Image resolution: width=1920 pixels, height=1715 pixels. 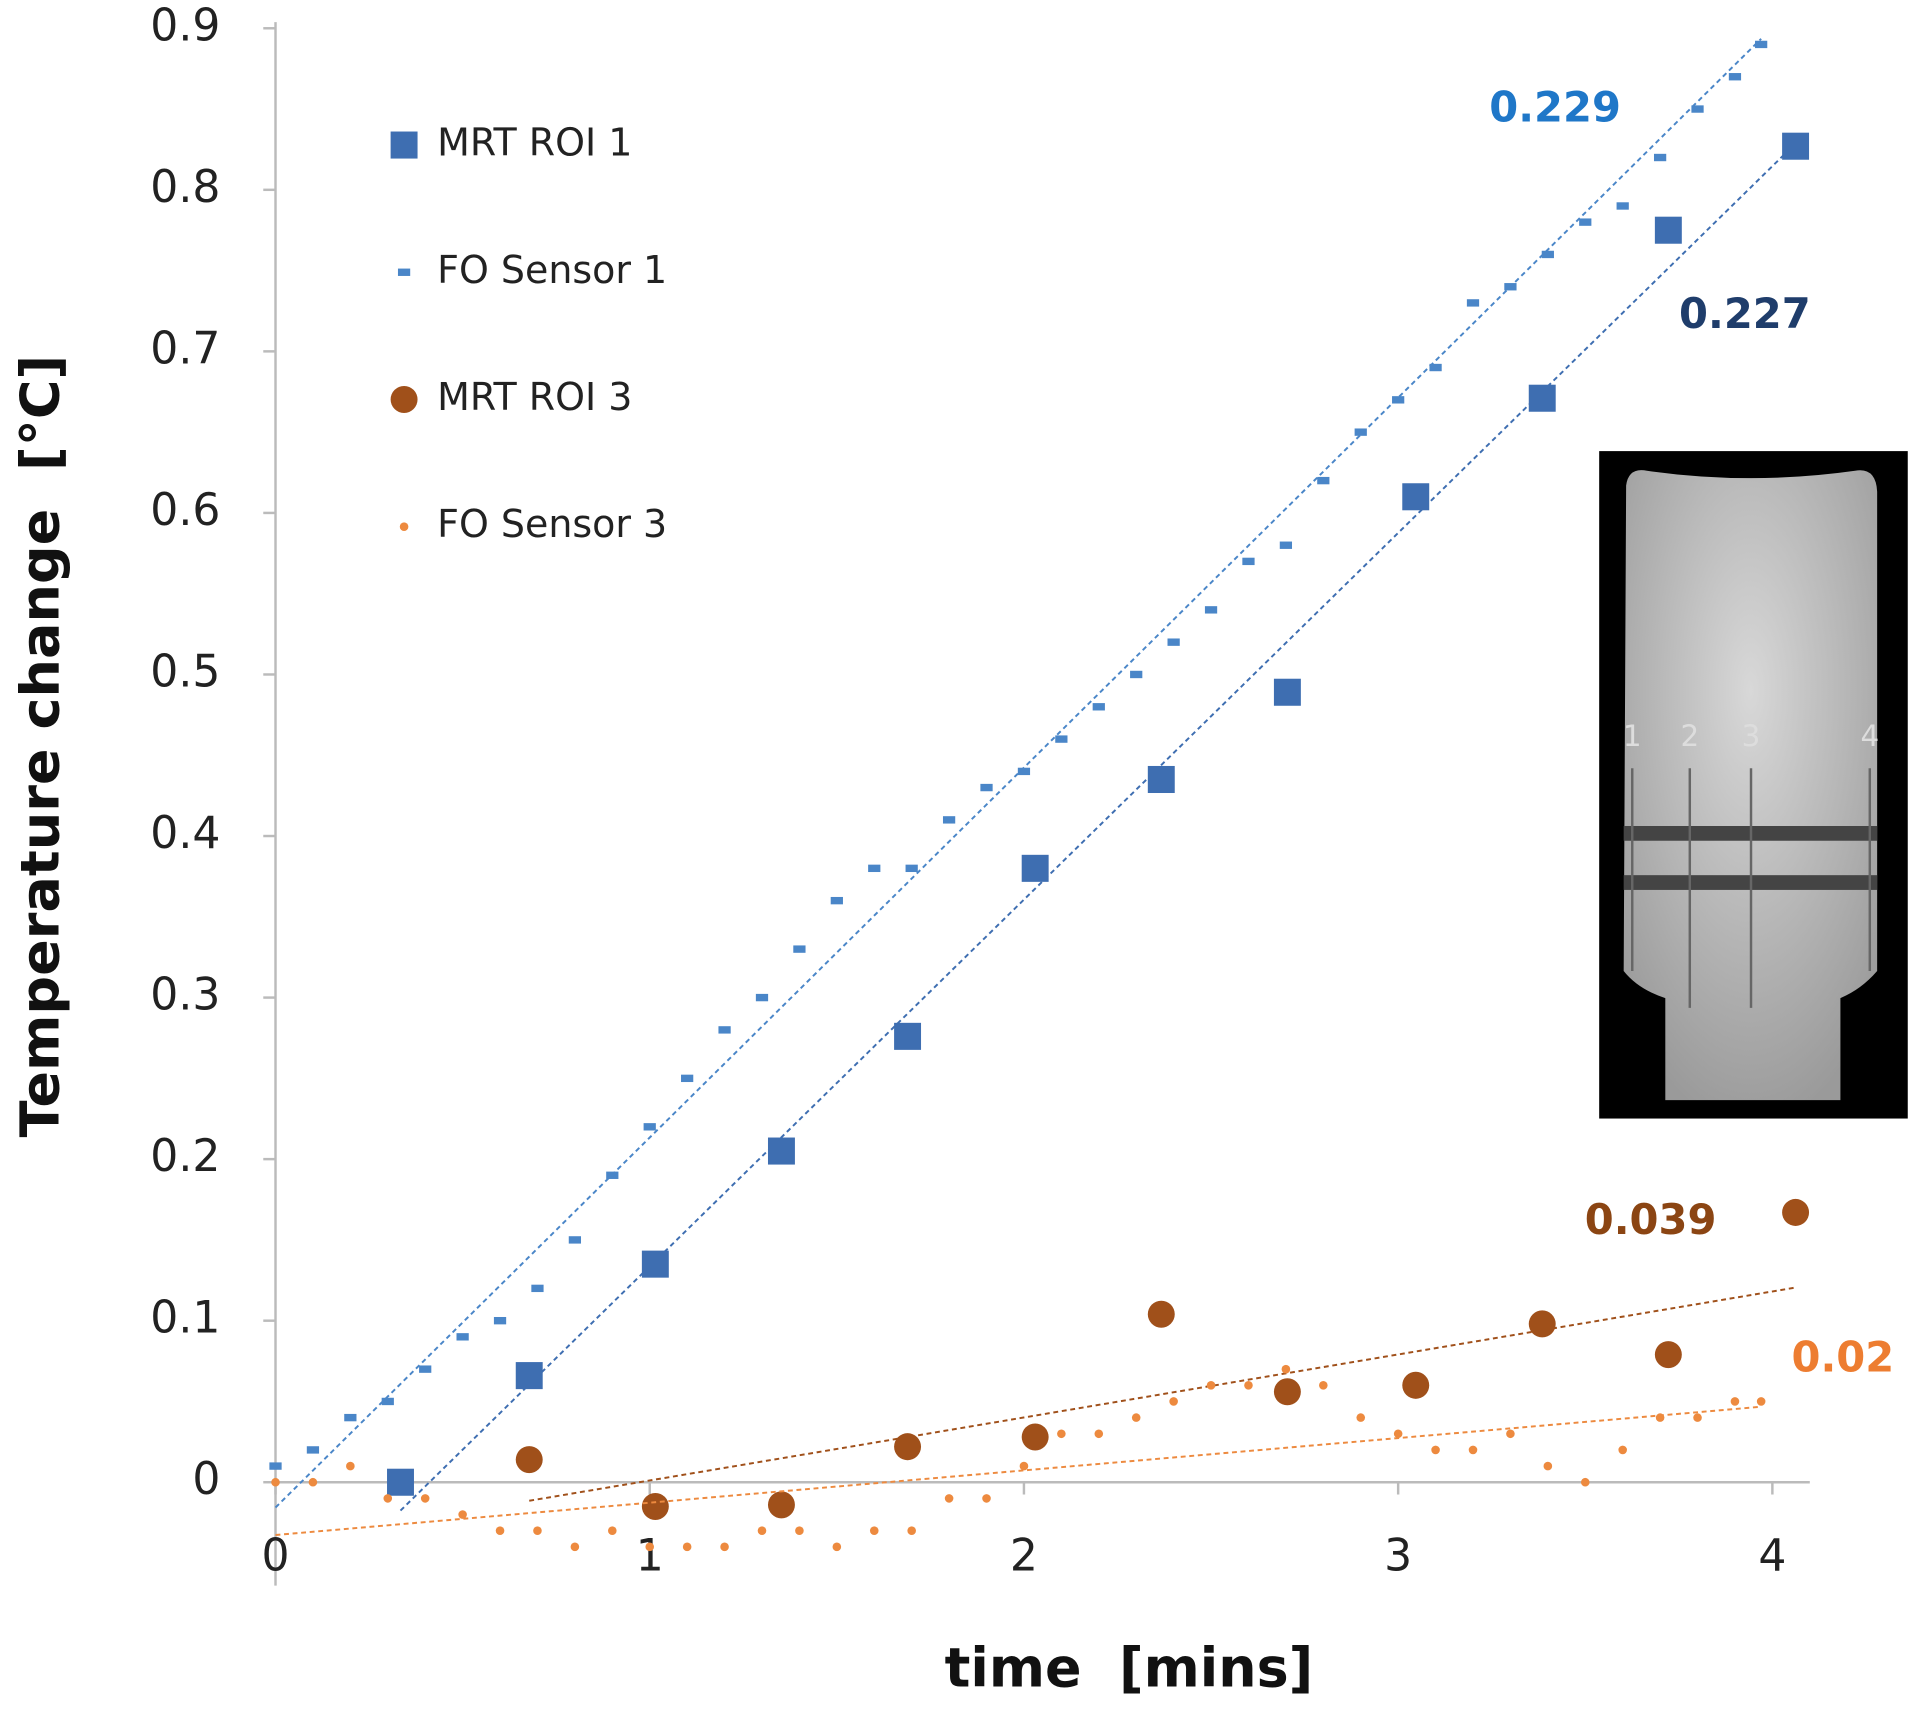 I want to click on slope-label: 0.02, so click(x=1843, y=1357).